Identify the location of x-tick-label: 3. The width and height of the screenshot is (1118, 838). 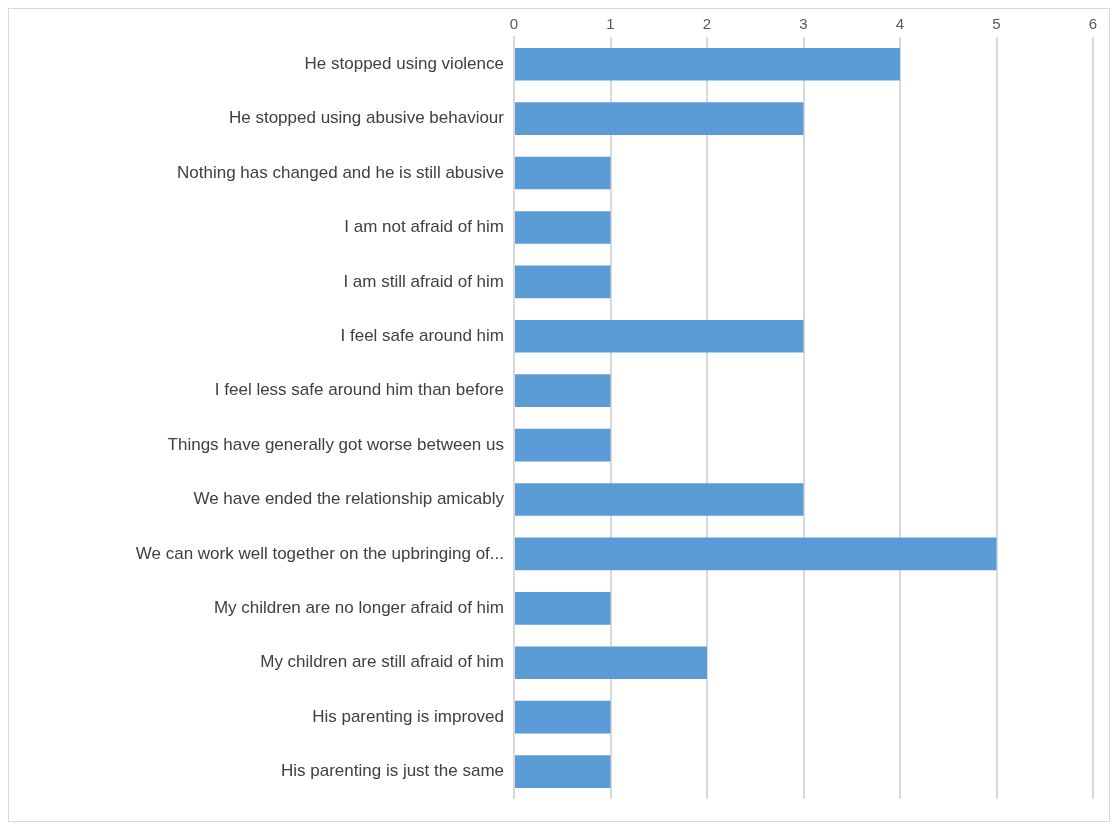
(803, 24).